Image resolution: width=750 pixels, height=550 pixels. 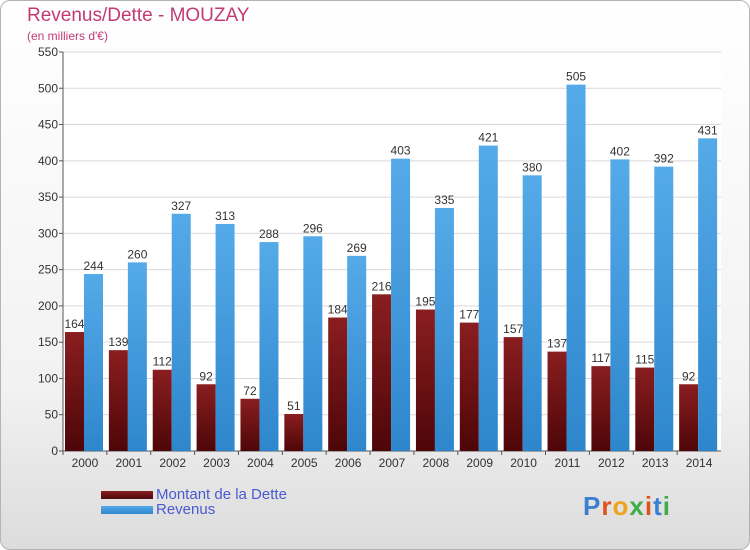 What do you see at coordinates (488, 138) in the screenshot?
I see `data-label-revenus: 421` at bounding box center [488, 138].